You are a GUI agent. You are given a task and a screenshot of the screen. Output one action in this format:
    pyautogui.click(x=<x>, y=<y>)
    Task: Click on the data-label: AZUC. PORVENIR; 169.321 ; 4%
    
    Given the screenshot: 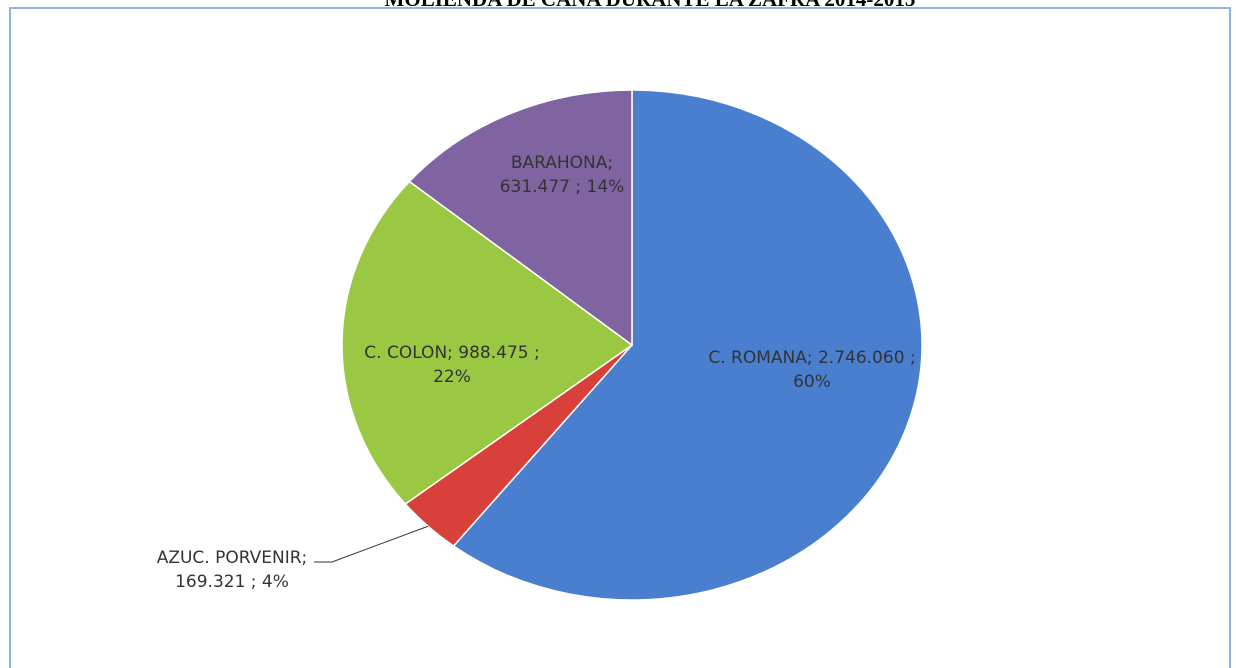 What is the action you would take?
    pyautogui.click(x=232, y=570)
    